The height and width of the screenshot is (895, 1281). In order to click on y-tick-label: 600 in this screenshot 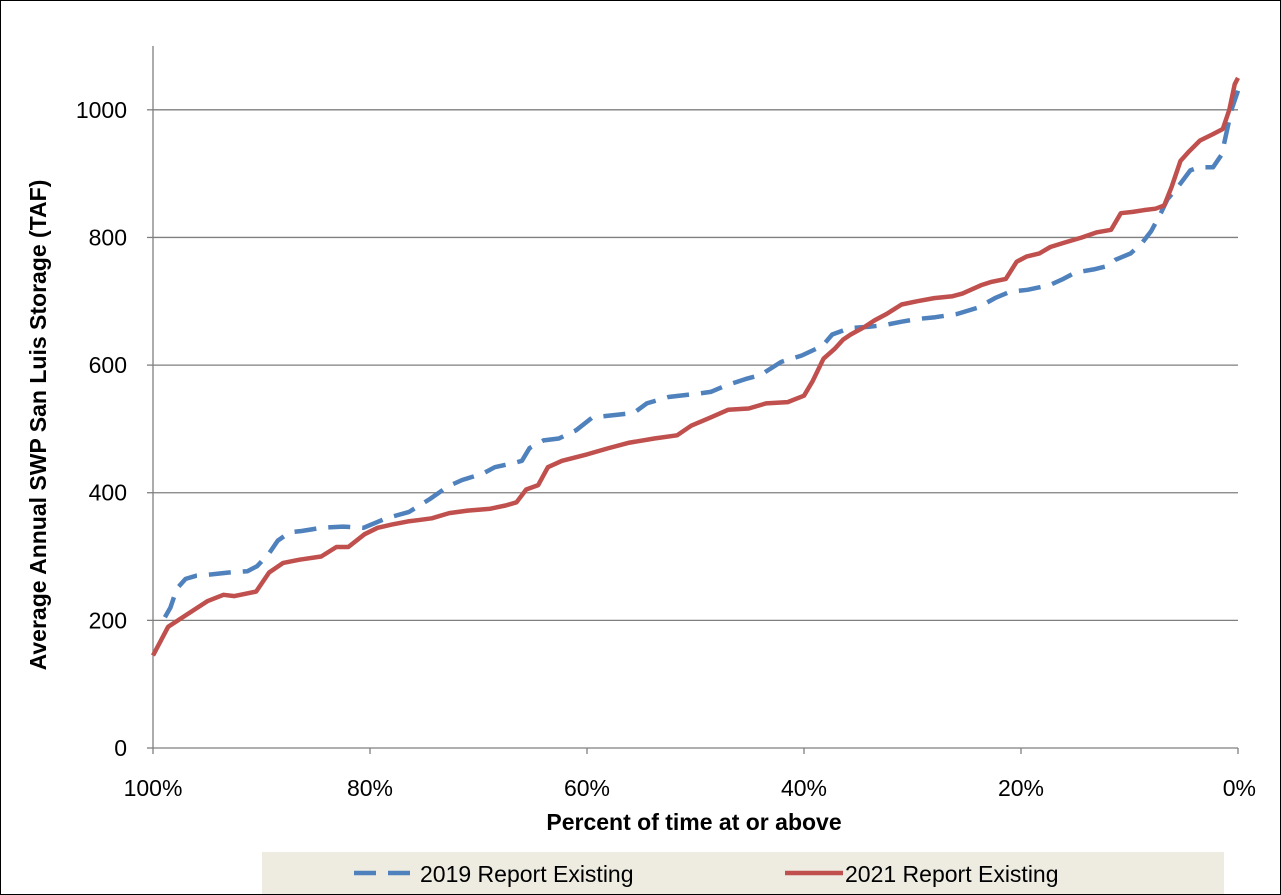, I will do `click(108, 365)`.